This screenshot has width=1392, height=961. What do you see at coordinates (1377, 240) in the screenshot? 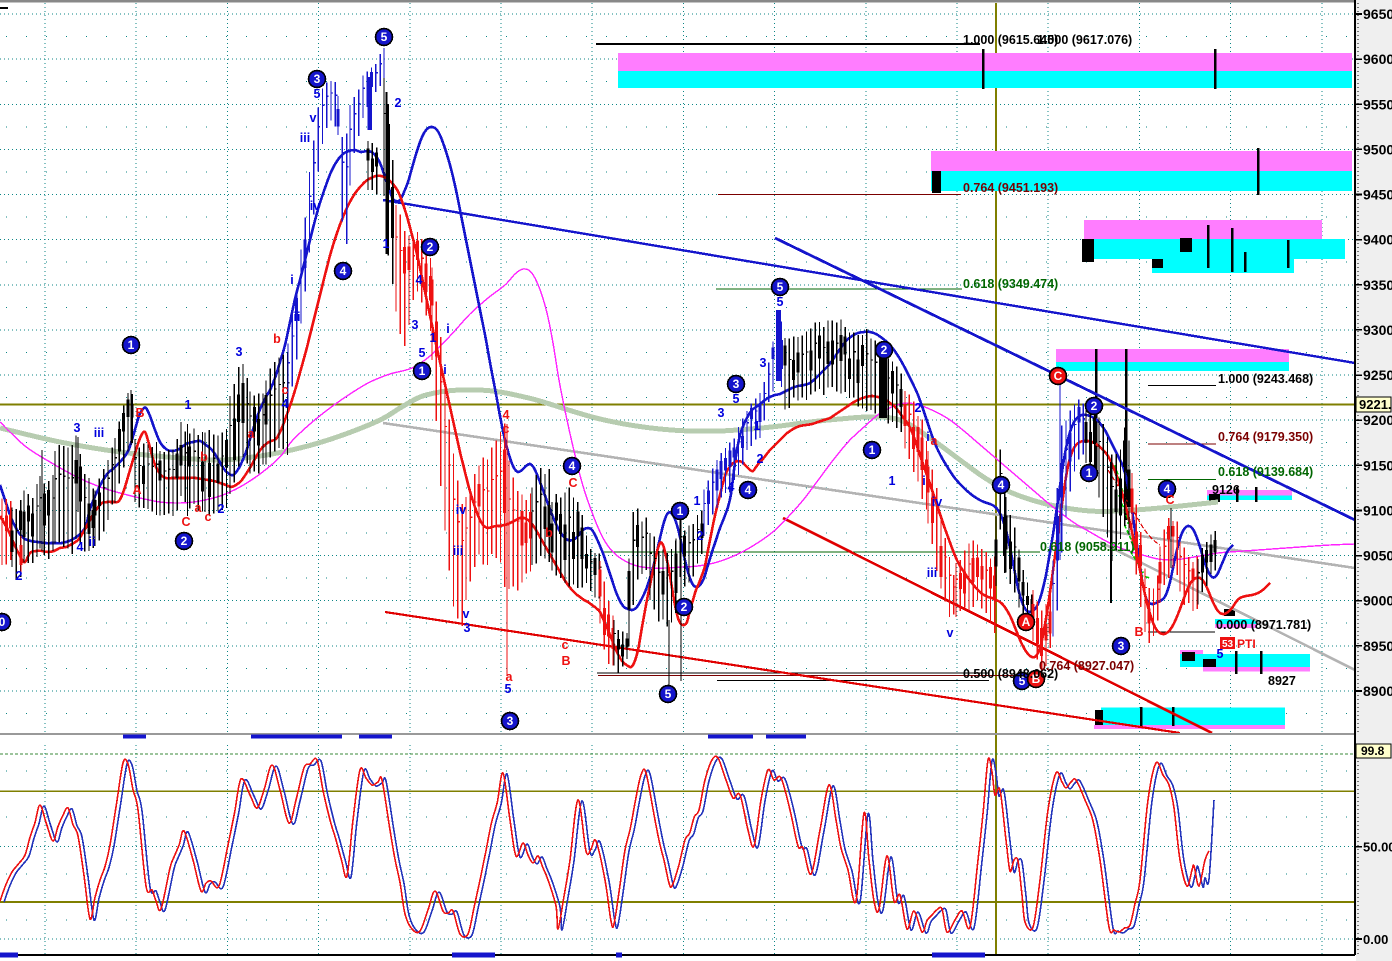
I see `svg-text: 9400` at bounding box center [1377, 240].